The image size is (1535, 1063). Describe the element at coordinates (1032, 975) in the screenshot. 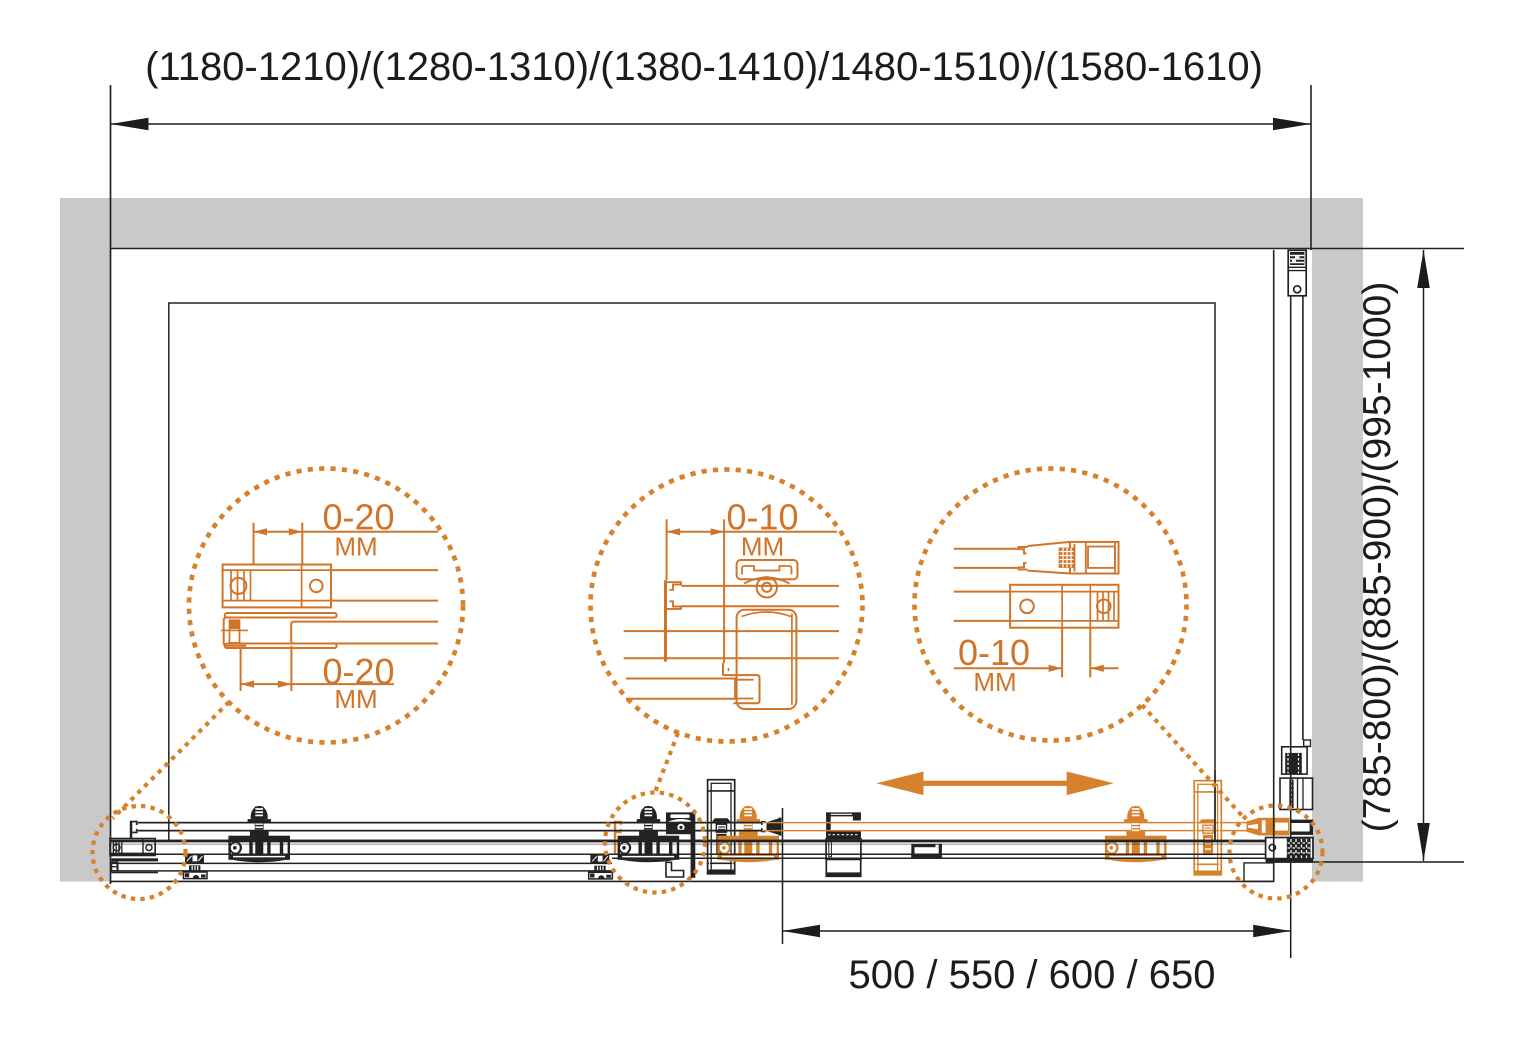

I see `svg-text: 500 / 550 / 600 / 650` at that location.